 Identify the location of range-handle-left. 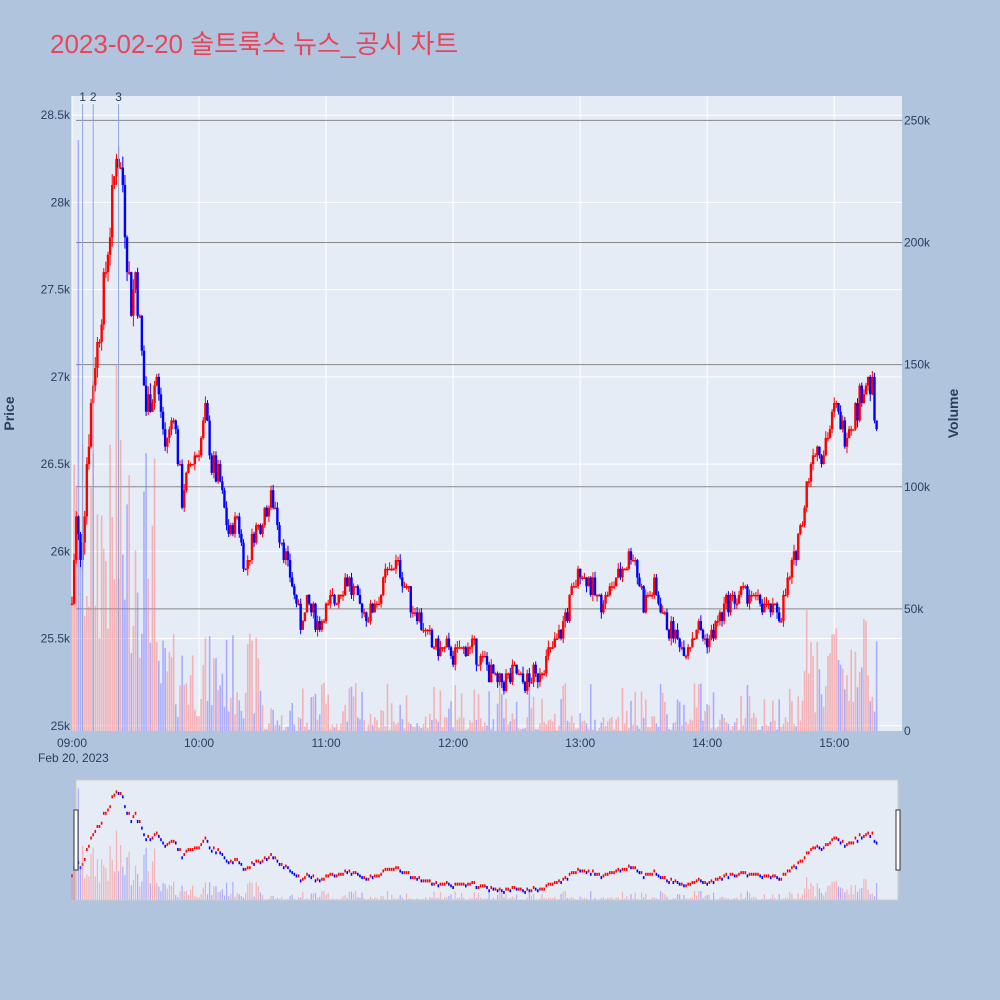
(76, 840).